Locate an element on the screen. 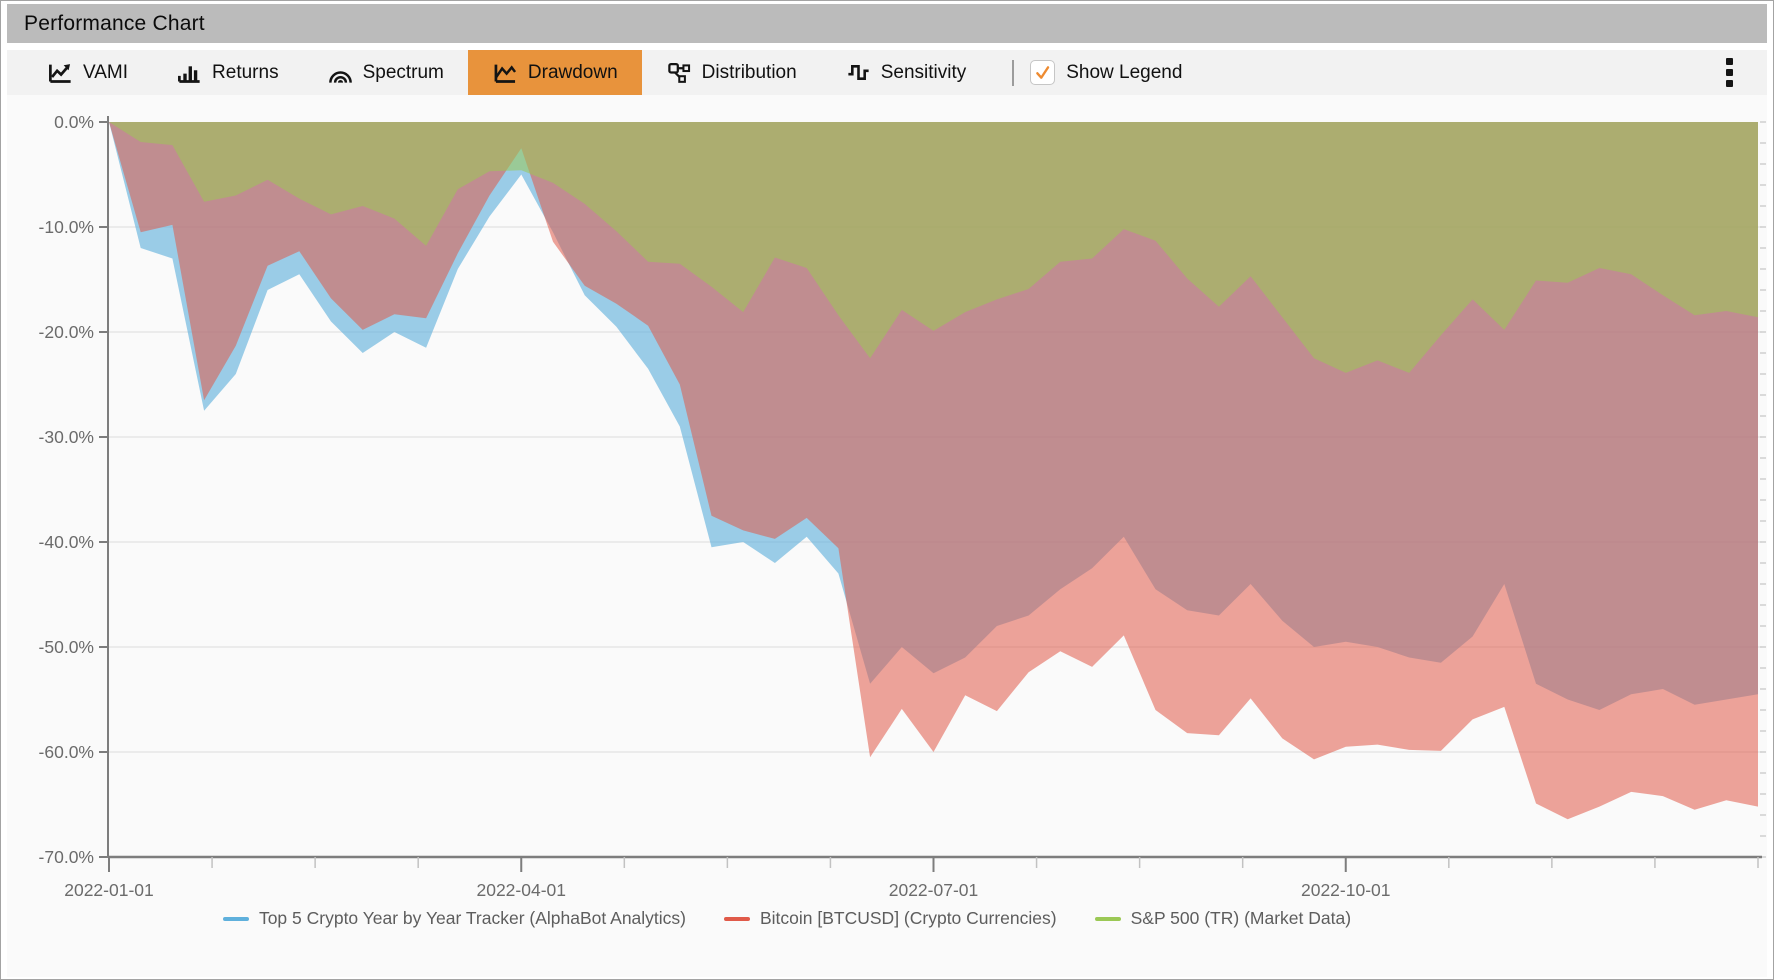 This screenshot has height=980, width=1774. tab-drawdown: Drawdown is located at coordinates (554, 72).